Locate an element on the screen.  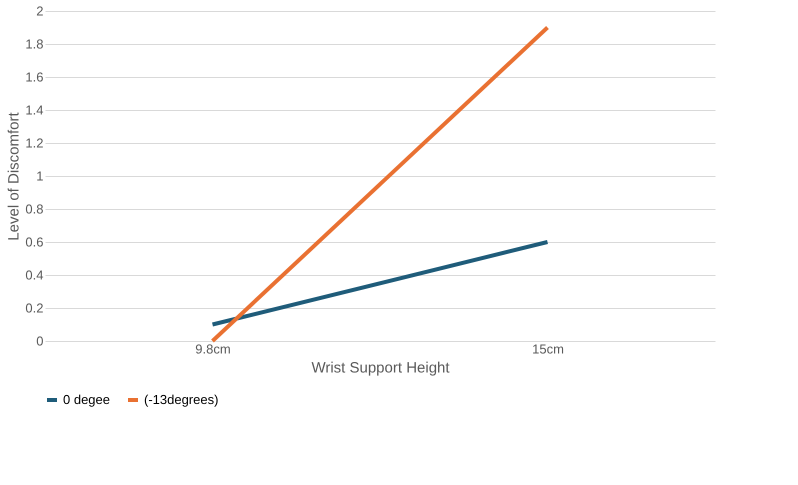
y-tick-label: 1.2 is located at coordinates (34, 143).